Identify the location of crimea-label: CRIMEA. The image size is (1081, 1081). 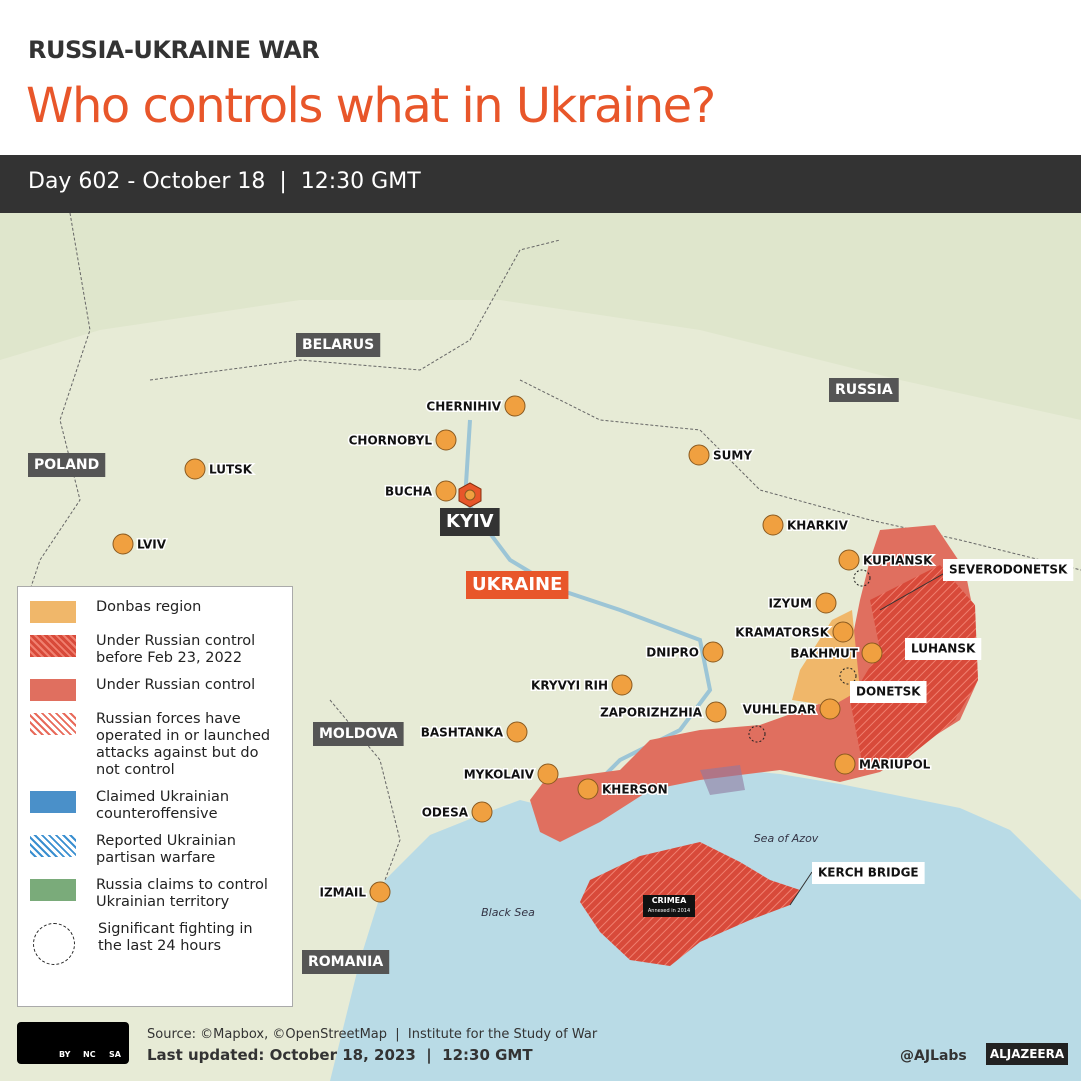
(669, 900).